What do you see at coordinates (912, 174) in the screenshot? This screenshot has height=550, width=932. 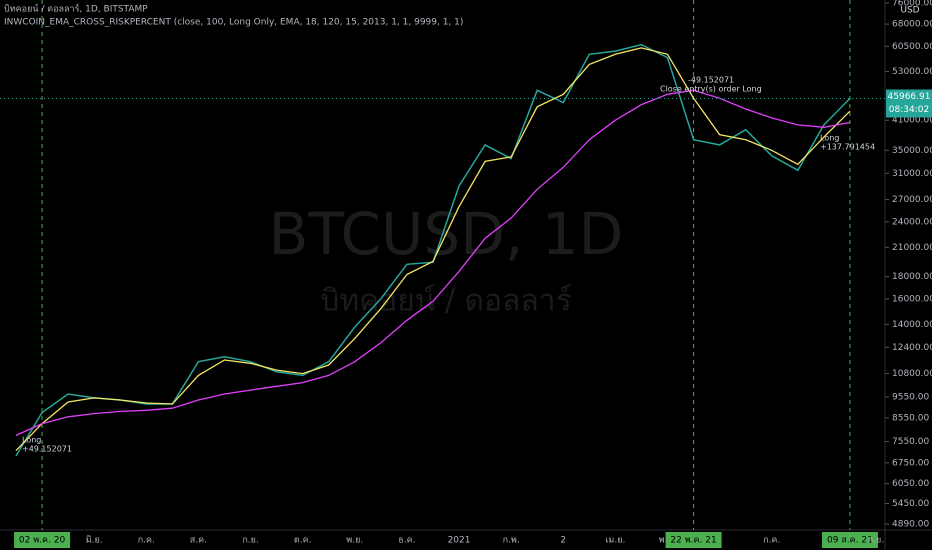 I see `y-tick-label: 31000.00` at bounding box center [912, 174].